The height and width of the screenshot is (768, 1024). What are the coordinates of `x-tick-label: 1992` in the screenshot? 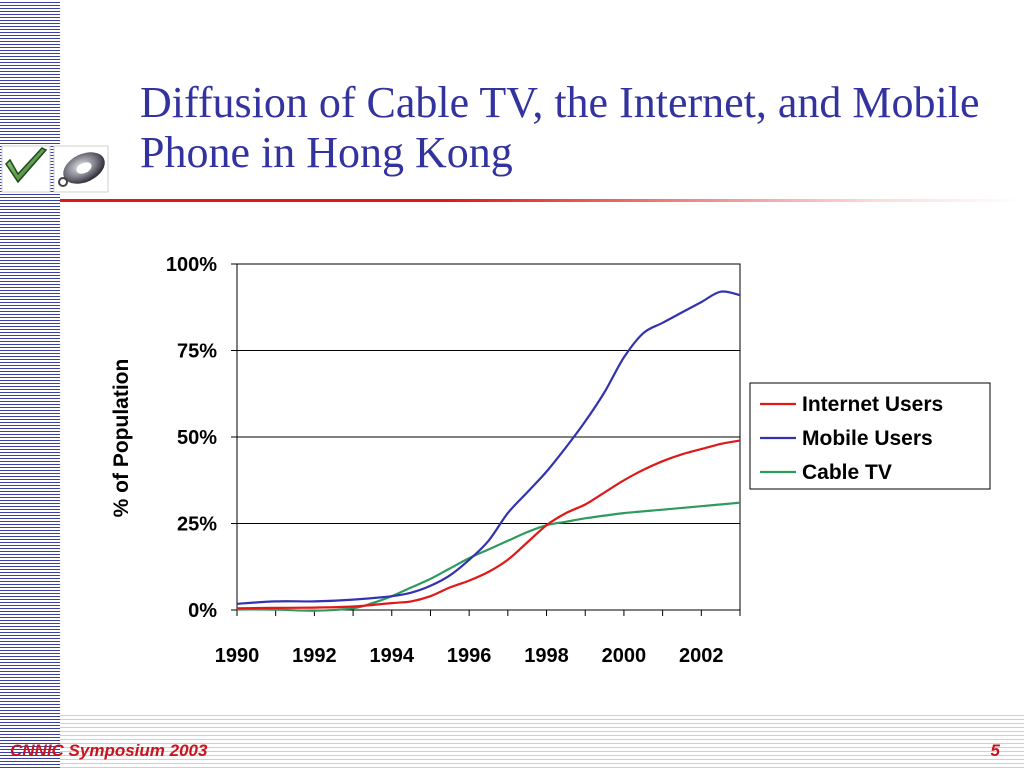 It's located at (314, 656).